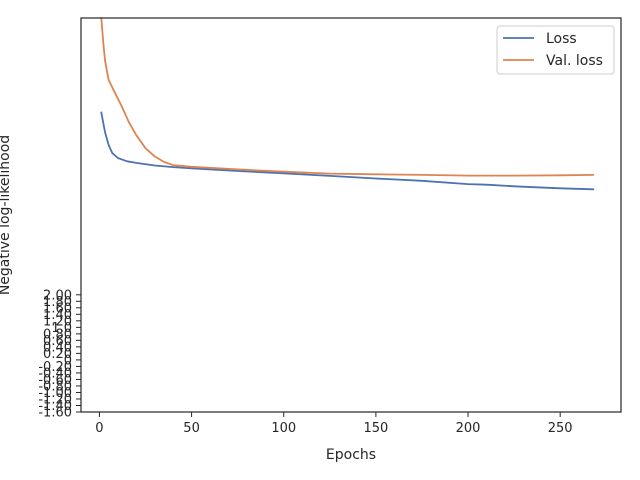 The image size is (640, 480). Describe the element at coordinates (99, 428) in the screenshot. I see `x-tick-label: 0` at that location.